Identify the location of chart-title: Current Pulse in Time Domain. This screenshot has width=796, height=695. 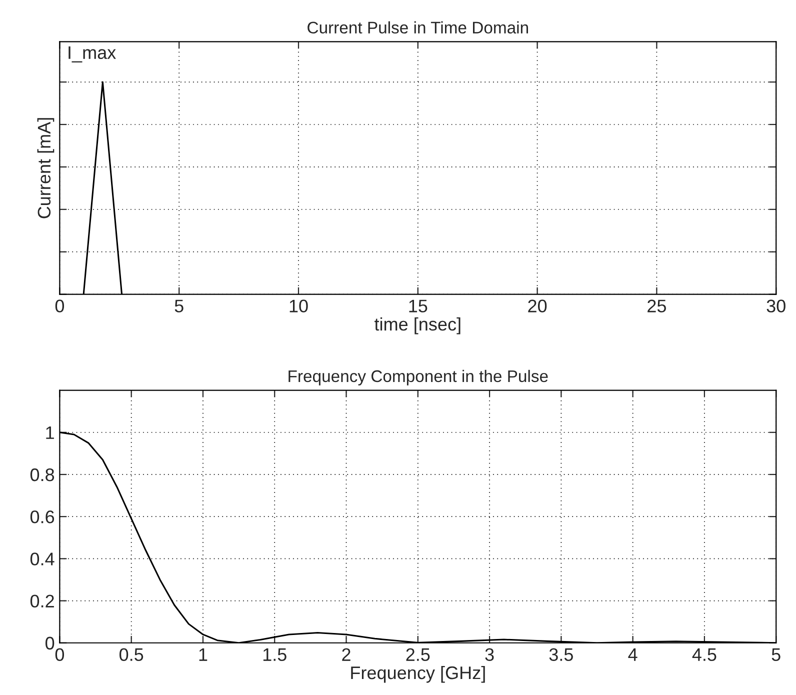
(418, 27).